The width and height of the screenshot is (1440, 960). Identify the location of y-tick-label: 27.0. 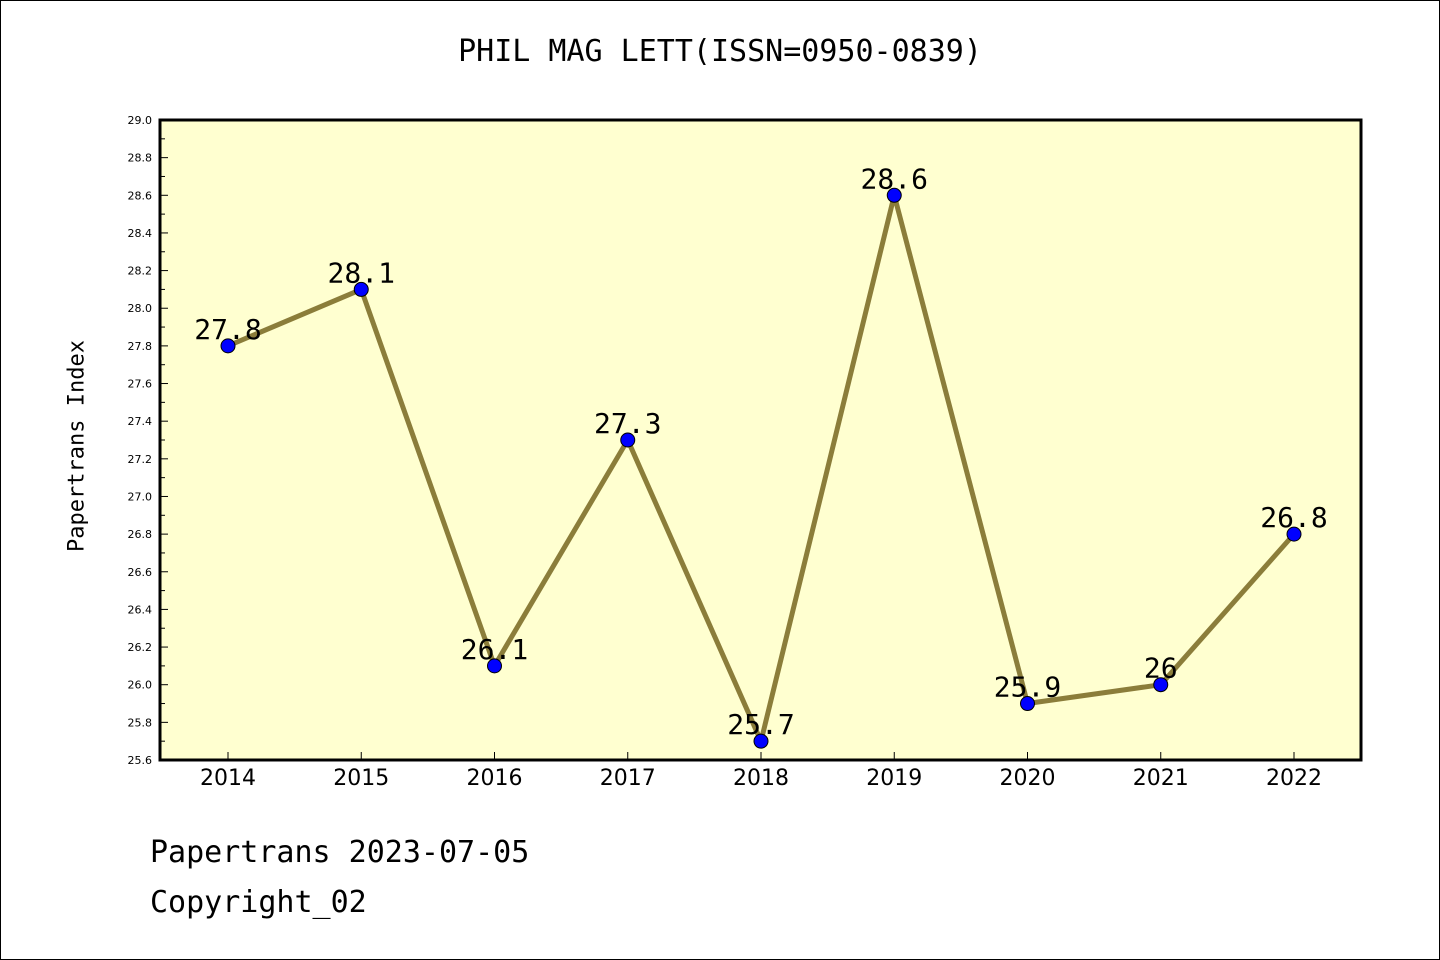
(140, 496).